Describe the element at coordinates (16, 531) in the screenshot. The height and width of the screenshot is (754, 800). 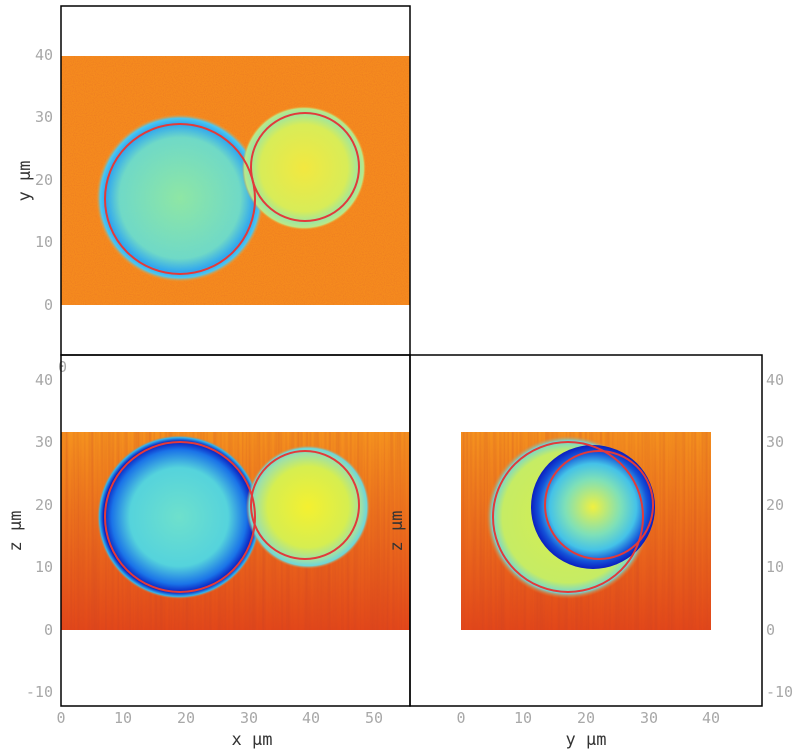
I see `xz-ylabel: z µm` at that location.